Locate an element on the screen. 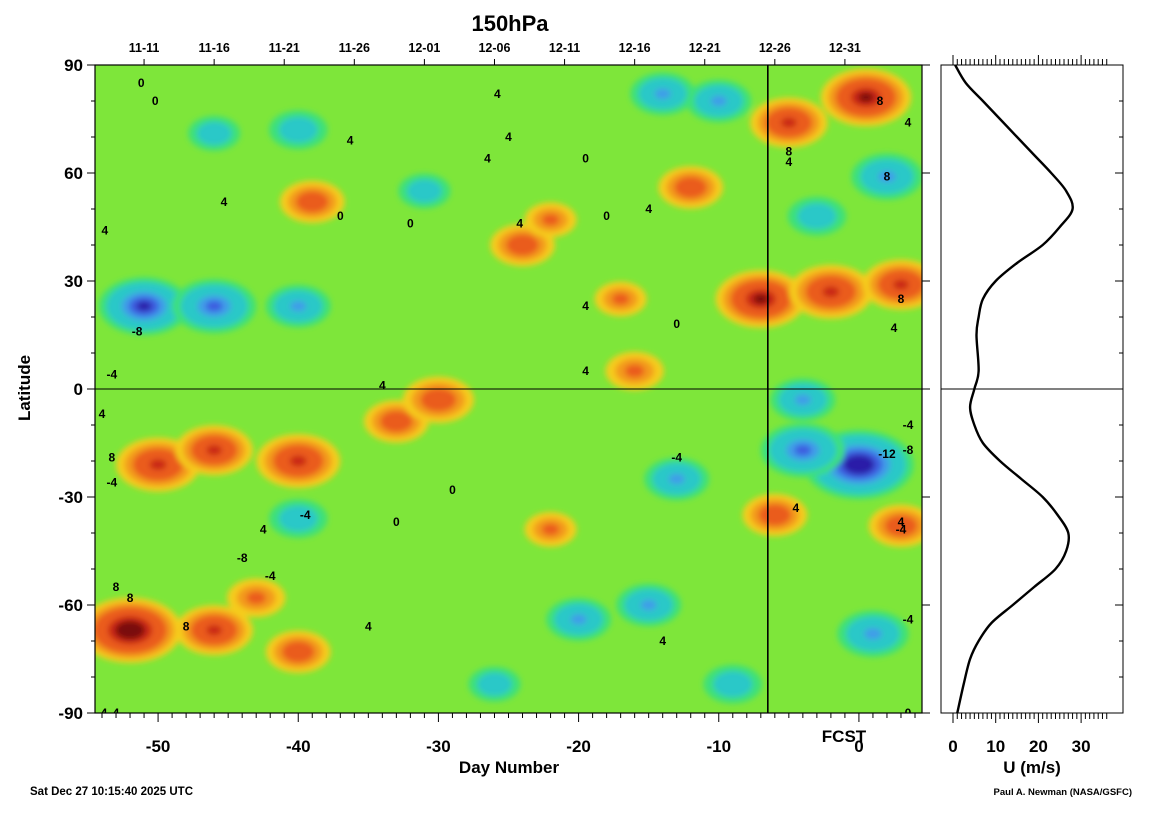 This screenshot has width=1152, height=833. contour-label: -12 is located at coordinates (887, 454).